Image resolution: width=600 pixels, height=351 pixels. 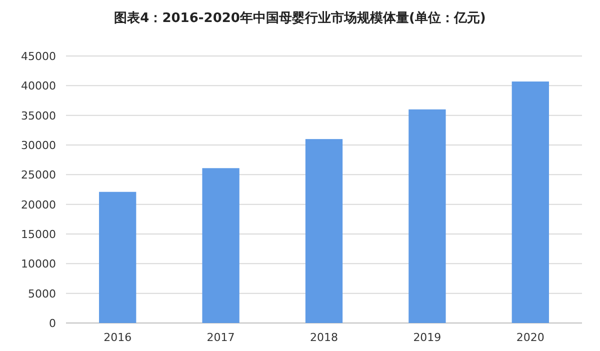 I want to click on x-tick-label: 2016, so click(x=118, y=337).